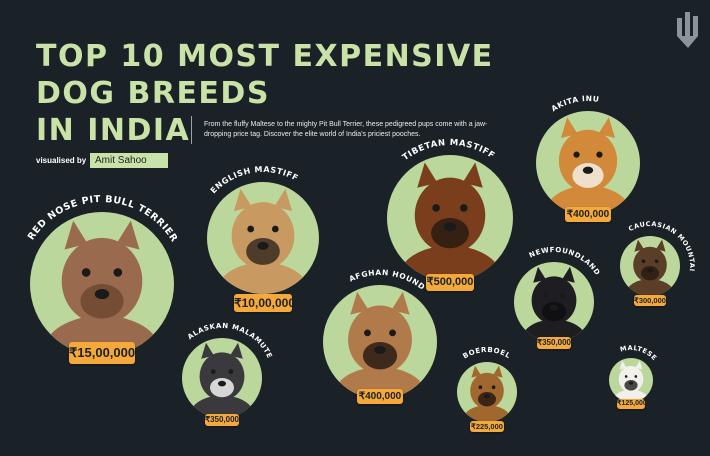  I want to click on dog-photo-alaskan-malamute, so click(222, 380).